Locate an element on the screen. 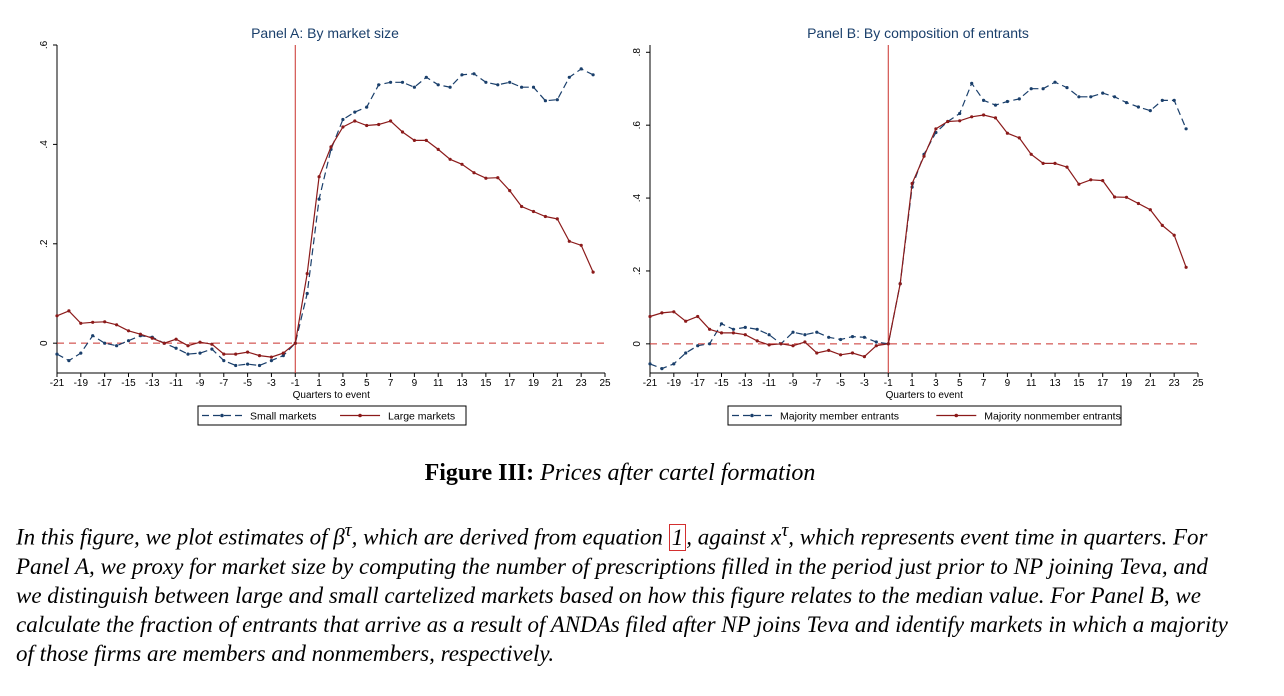  x-tick-label: -1 is located at coordinates (888, 383).